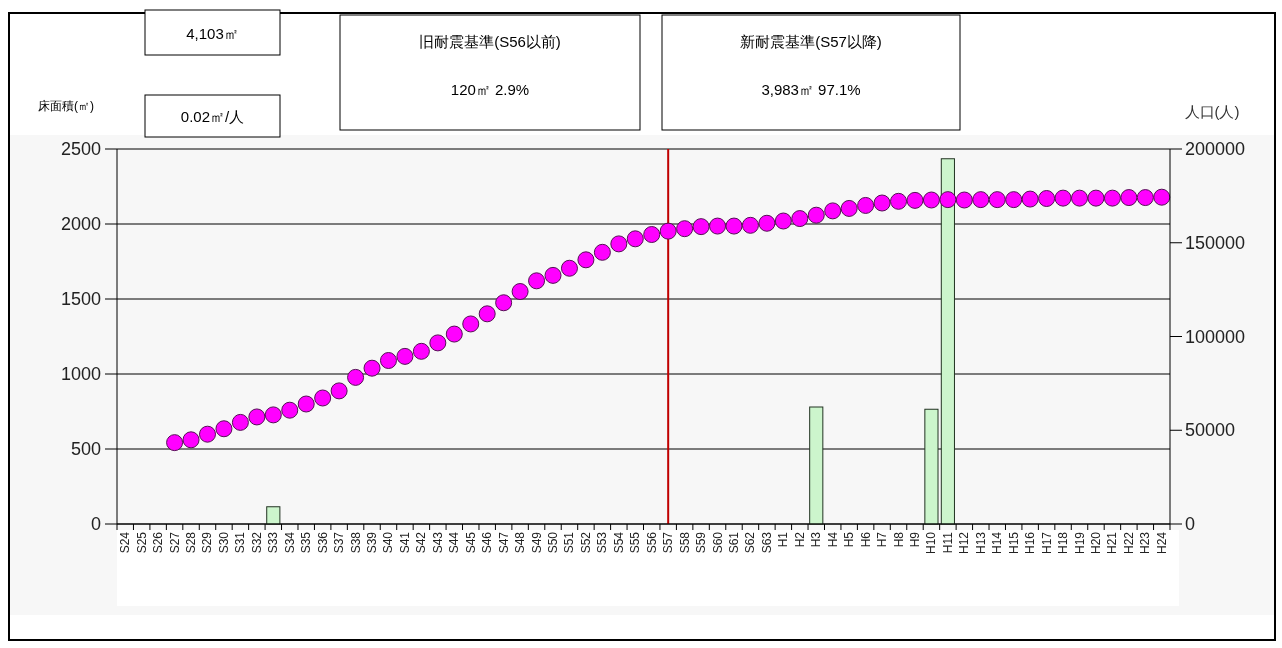 This screenshot has width=1282, height=648. Describe the element at coordinates (80, 149) in the screenshot. I see `y-tick-label: 2500` at that location.